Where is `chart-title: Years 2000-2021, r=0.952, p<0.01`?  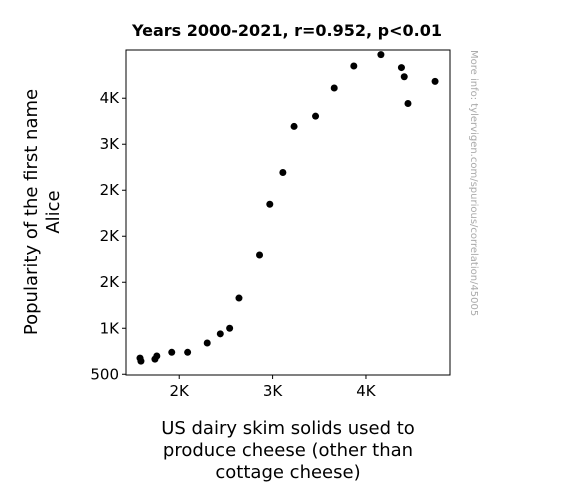 chart-title: Years 2000-2021, r=0.952, p<0.01 is located at coordinates (286, 30).